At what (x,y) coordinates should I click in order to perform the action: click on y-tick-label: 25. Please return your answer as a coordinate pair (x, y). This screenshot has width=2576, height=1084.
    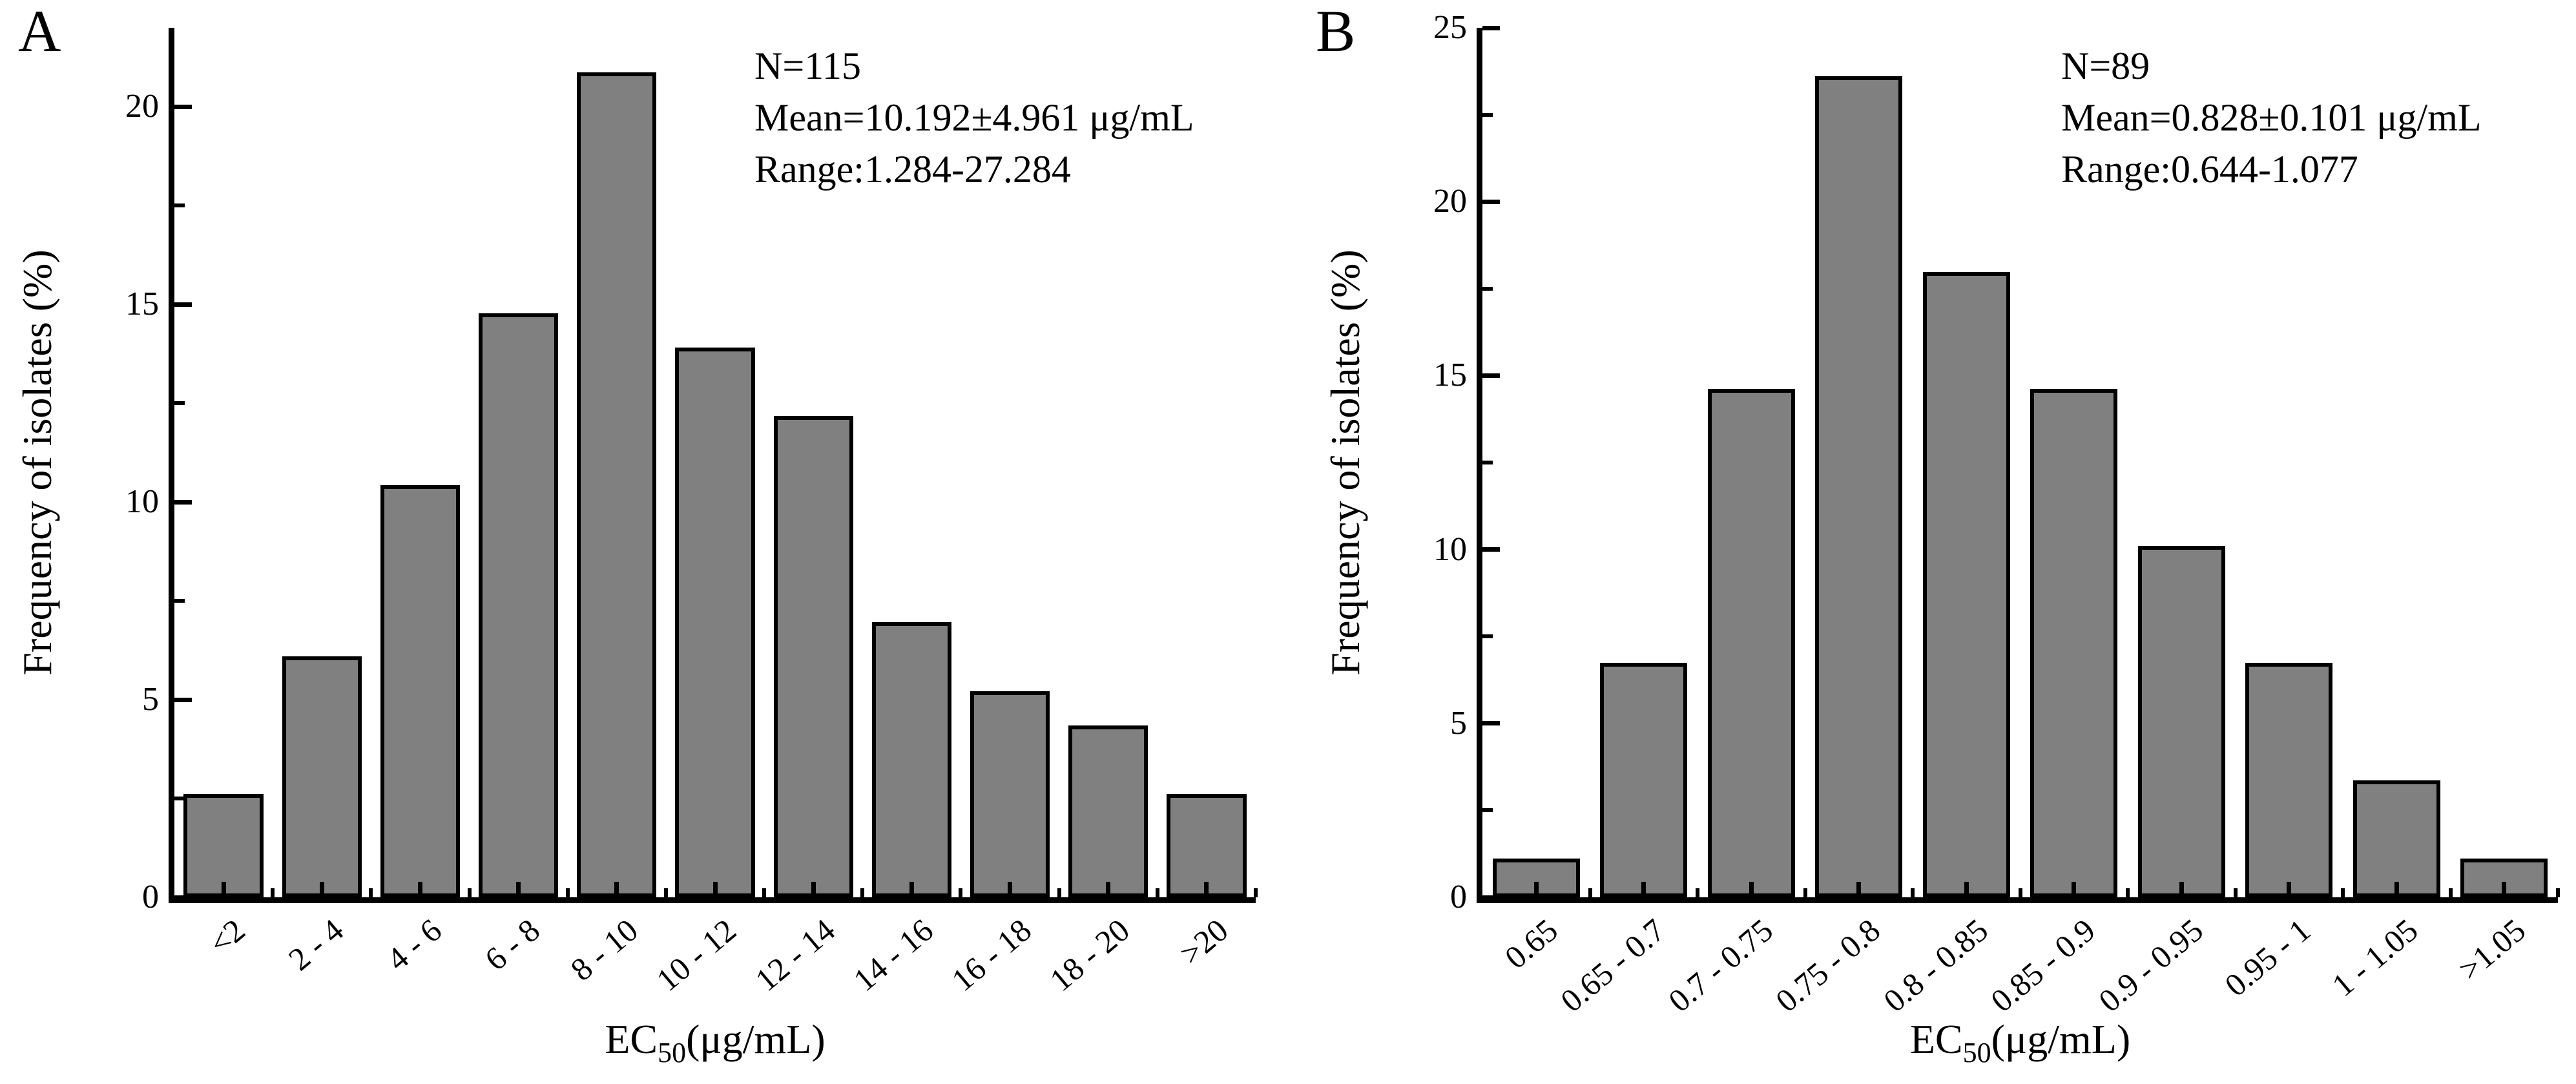
    Looking at the image, I should click on (1450, 28).